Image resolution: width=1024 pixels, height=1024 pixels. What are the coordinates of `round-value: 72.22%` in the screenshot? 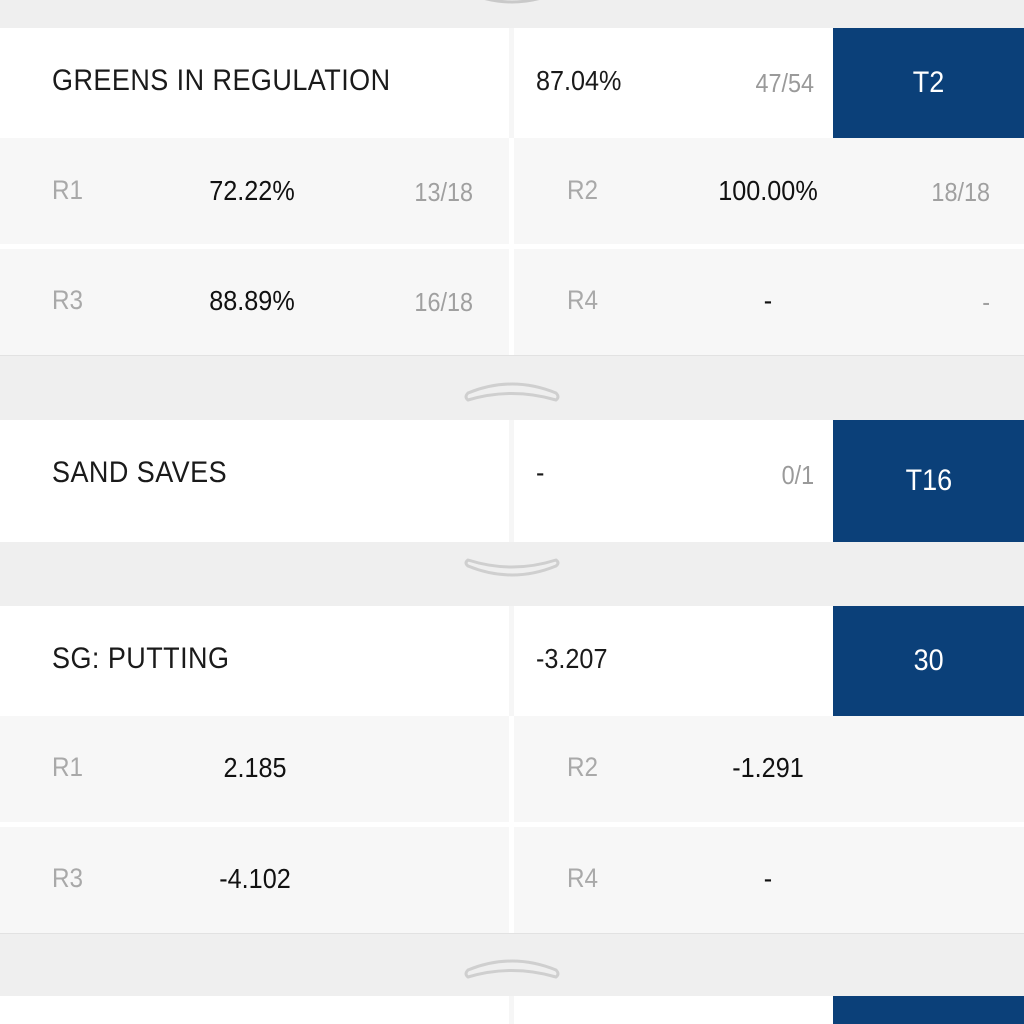 It's located at (252, 190).